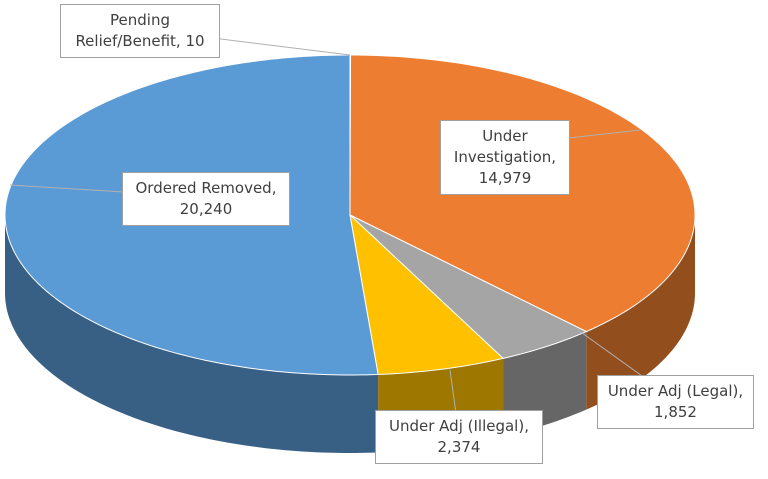  Describe the element at coordinates (675, 402) in the screenshot. I see `data-label: Under Adj (Legal) 1,852` at that location.